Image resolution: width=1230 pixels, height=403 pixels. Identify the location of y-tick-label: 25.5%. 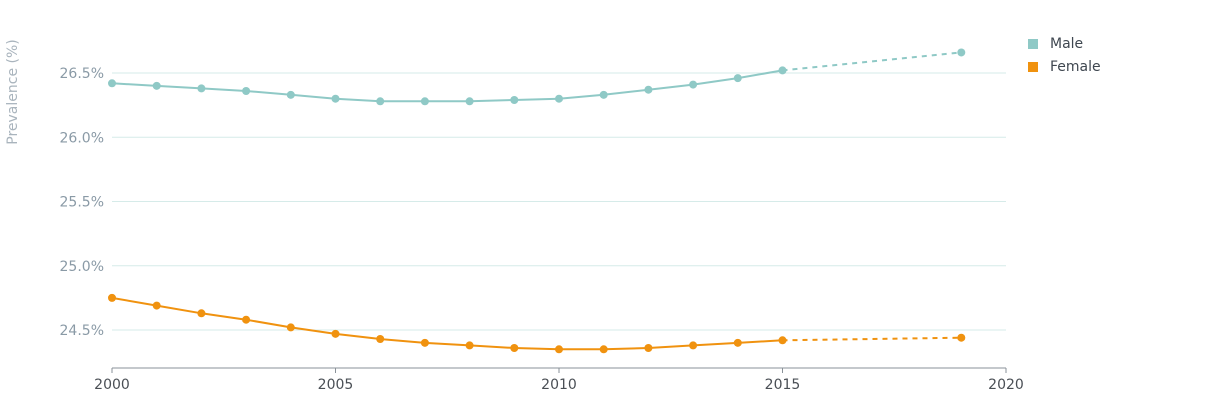
(82, 203).